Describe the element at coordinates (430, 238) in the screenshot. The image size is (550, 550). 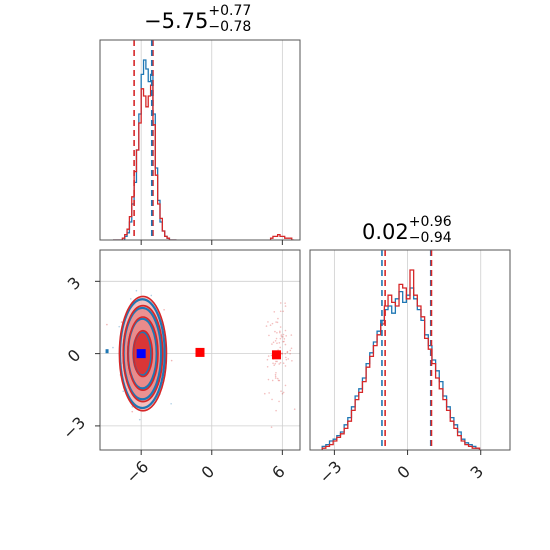
I see `title-parameter-2-lower-error: −0.94` at that location.